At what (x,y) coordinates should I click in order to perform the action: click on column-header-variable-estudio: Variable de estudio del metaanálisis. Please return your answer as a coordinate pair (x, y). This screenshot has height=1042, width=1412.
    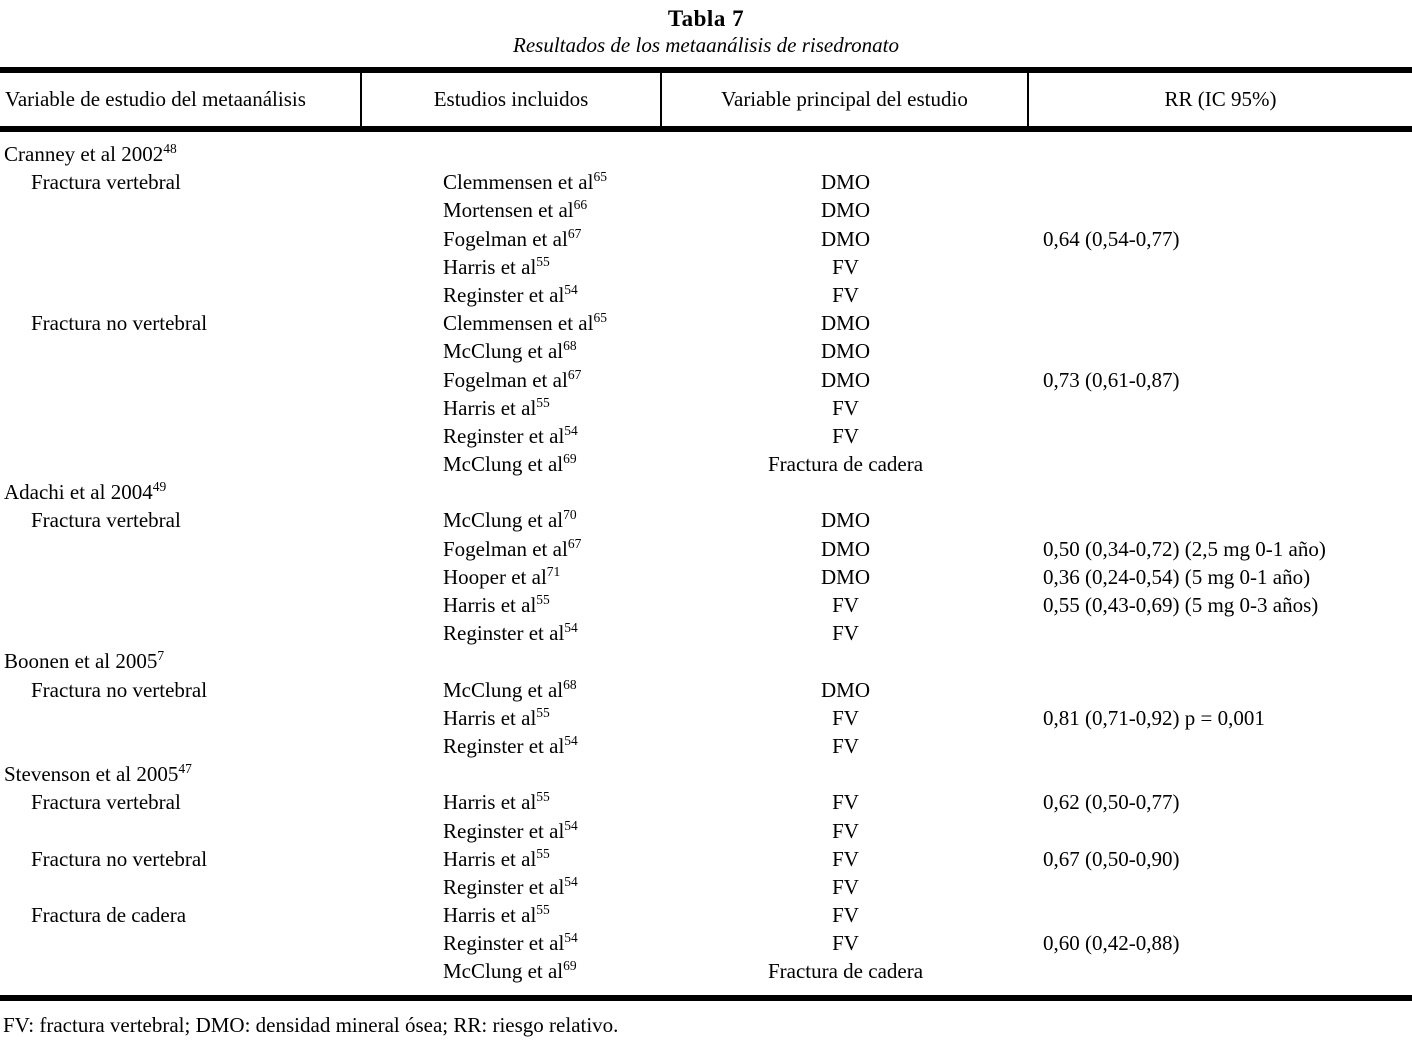
    Looking at the image, I should click on (181, 99).